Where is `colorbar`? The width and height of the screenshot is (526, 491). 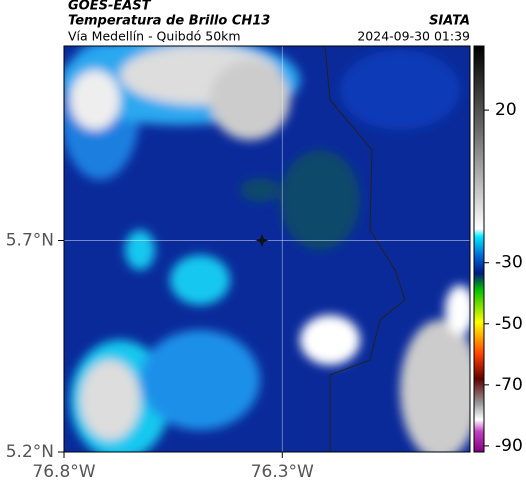
colorbar is located at coordinates (479, 249).